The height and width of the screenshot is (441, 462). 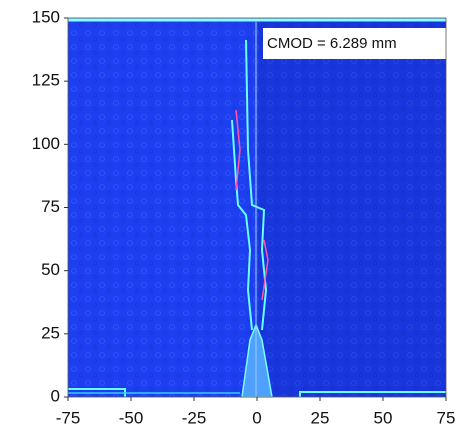 I want to click on x-tick-label: -75, so click(x=68, y=417).